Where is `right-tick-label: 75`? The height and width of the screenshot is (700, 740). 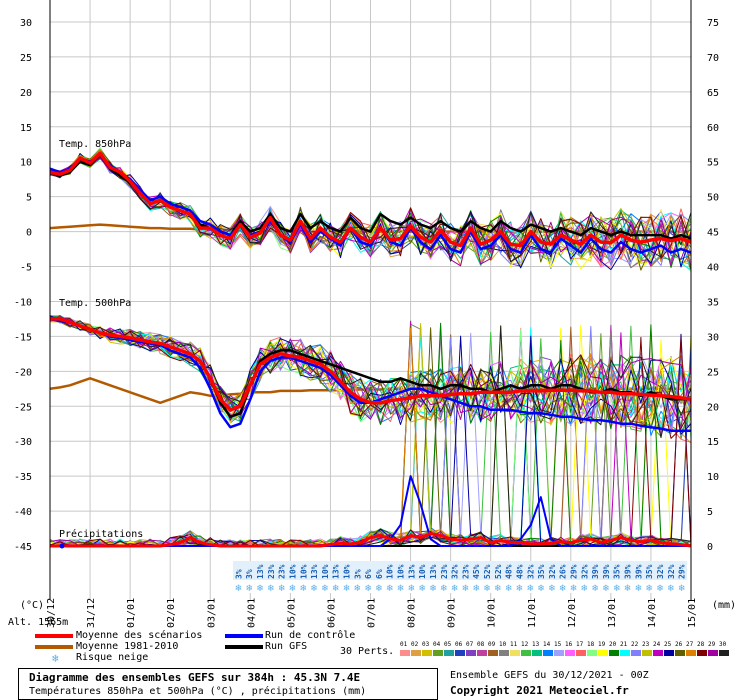 right-tick-label: 75 is located at coordinates (713, 23).